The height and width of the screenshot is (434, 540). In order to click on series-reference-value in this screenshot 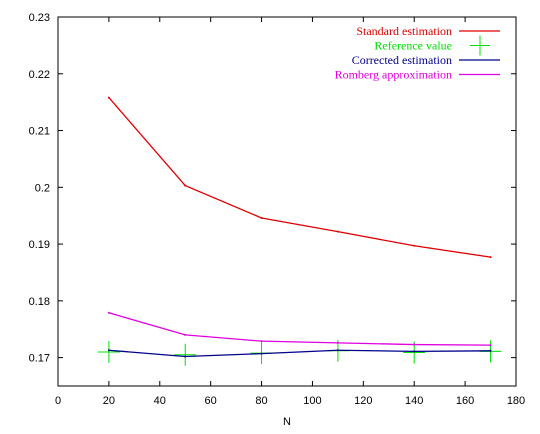, I will do `click(299, 352)`.